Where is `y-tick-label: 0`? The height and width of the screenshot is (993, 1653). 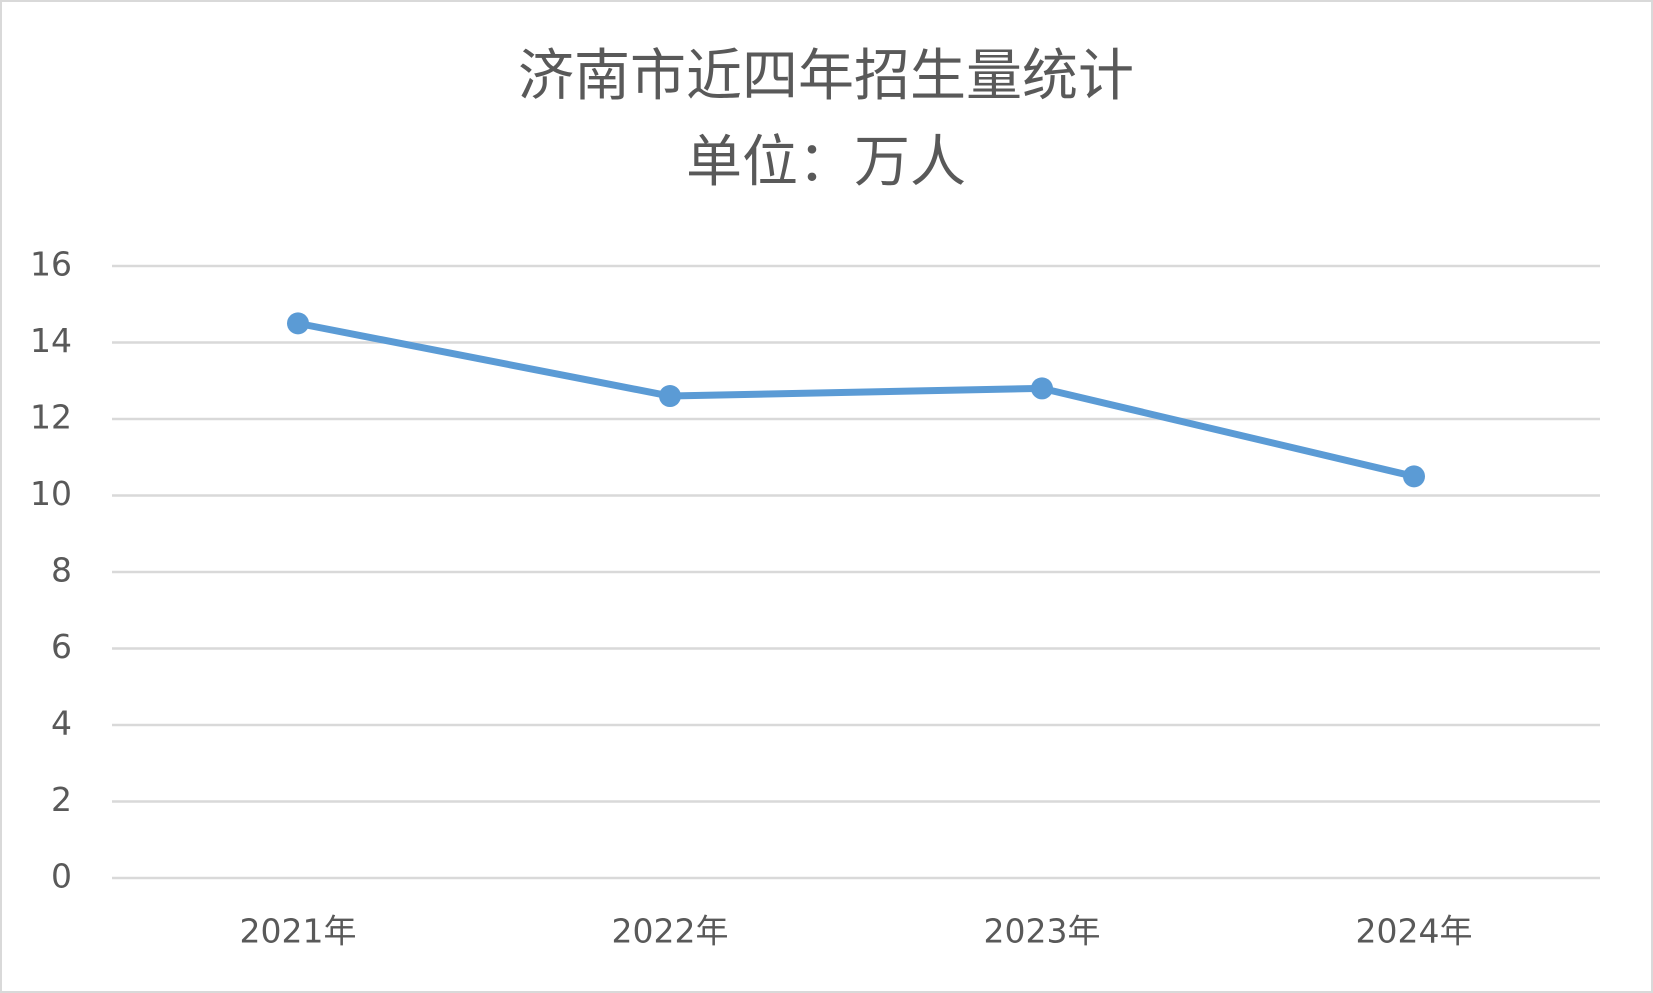 y-tick-label: 0 is located at coordinates (61, 876).